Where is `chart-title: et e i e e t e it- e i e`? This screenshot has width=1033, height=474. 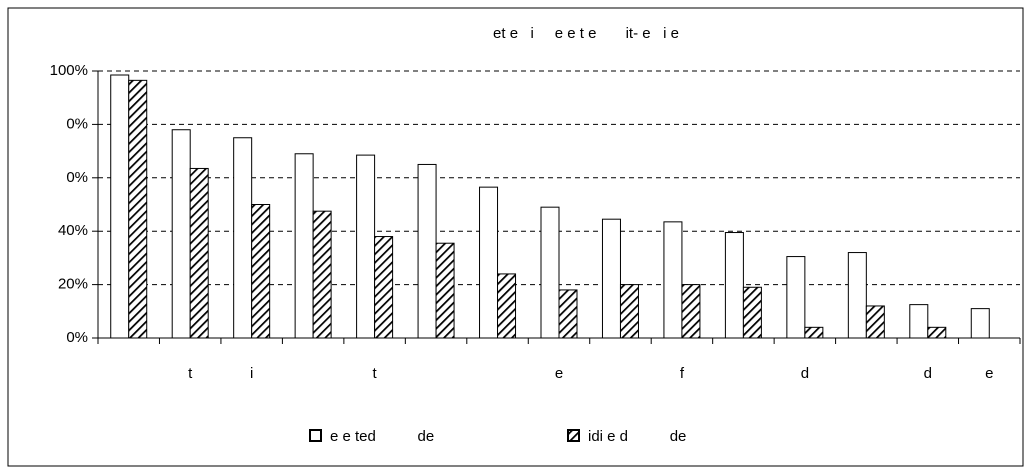 chart-title: et e i e e t e it- e i e is located at coordinates (586, 33).